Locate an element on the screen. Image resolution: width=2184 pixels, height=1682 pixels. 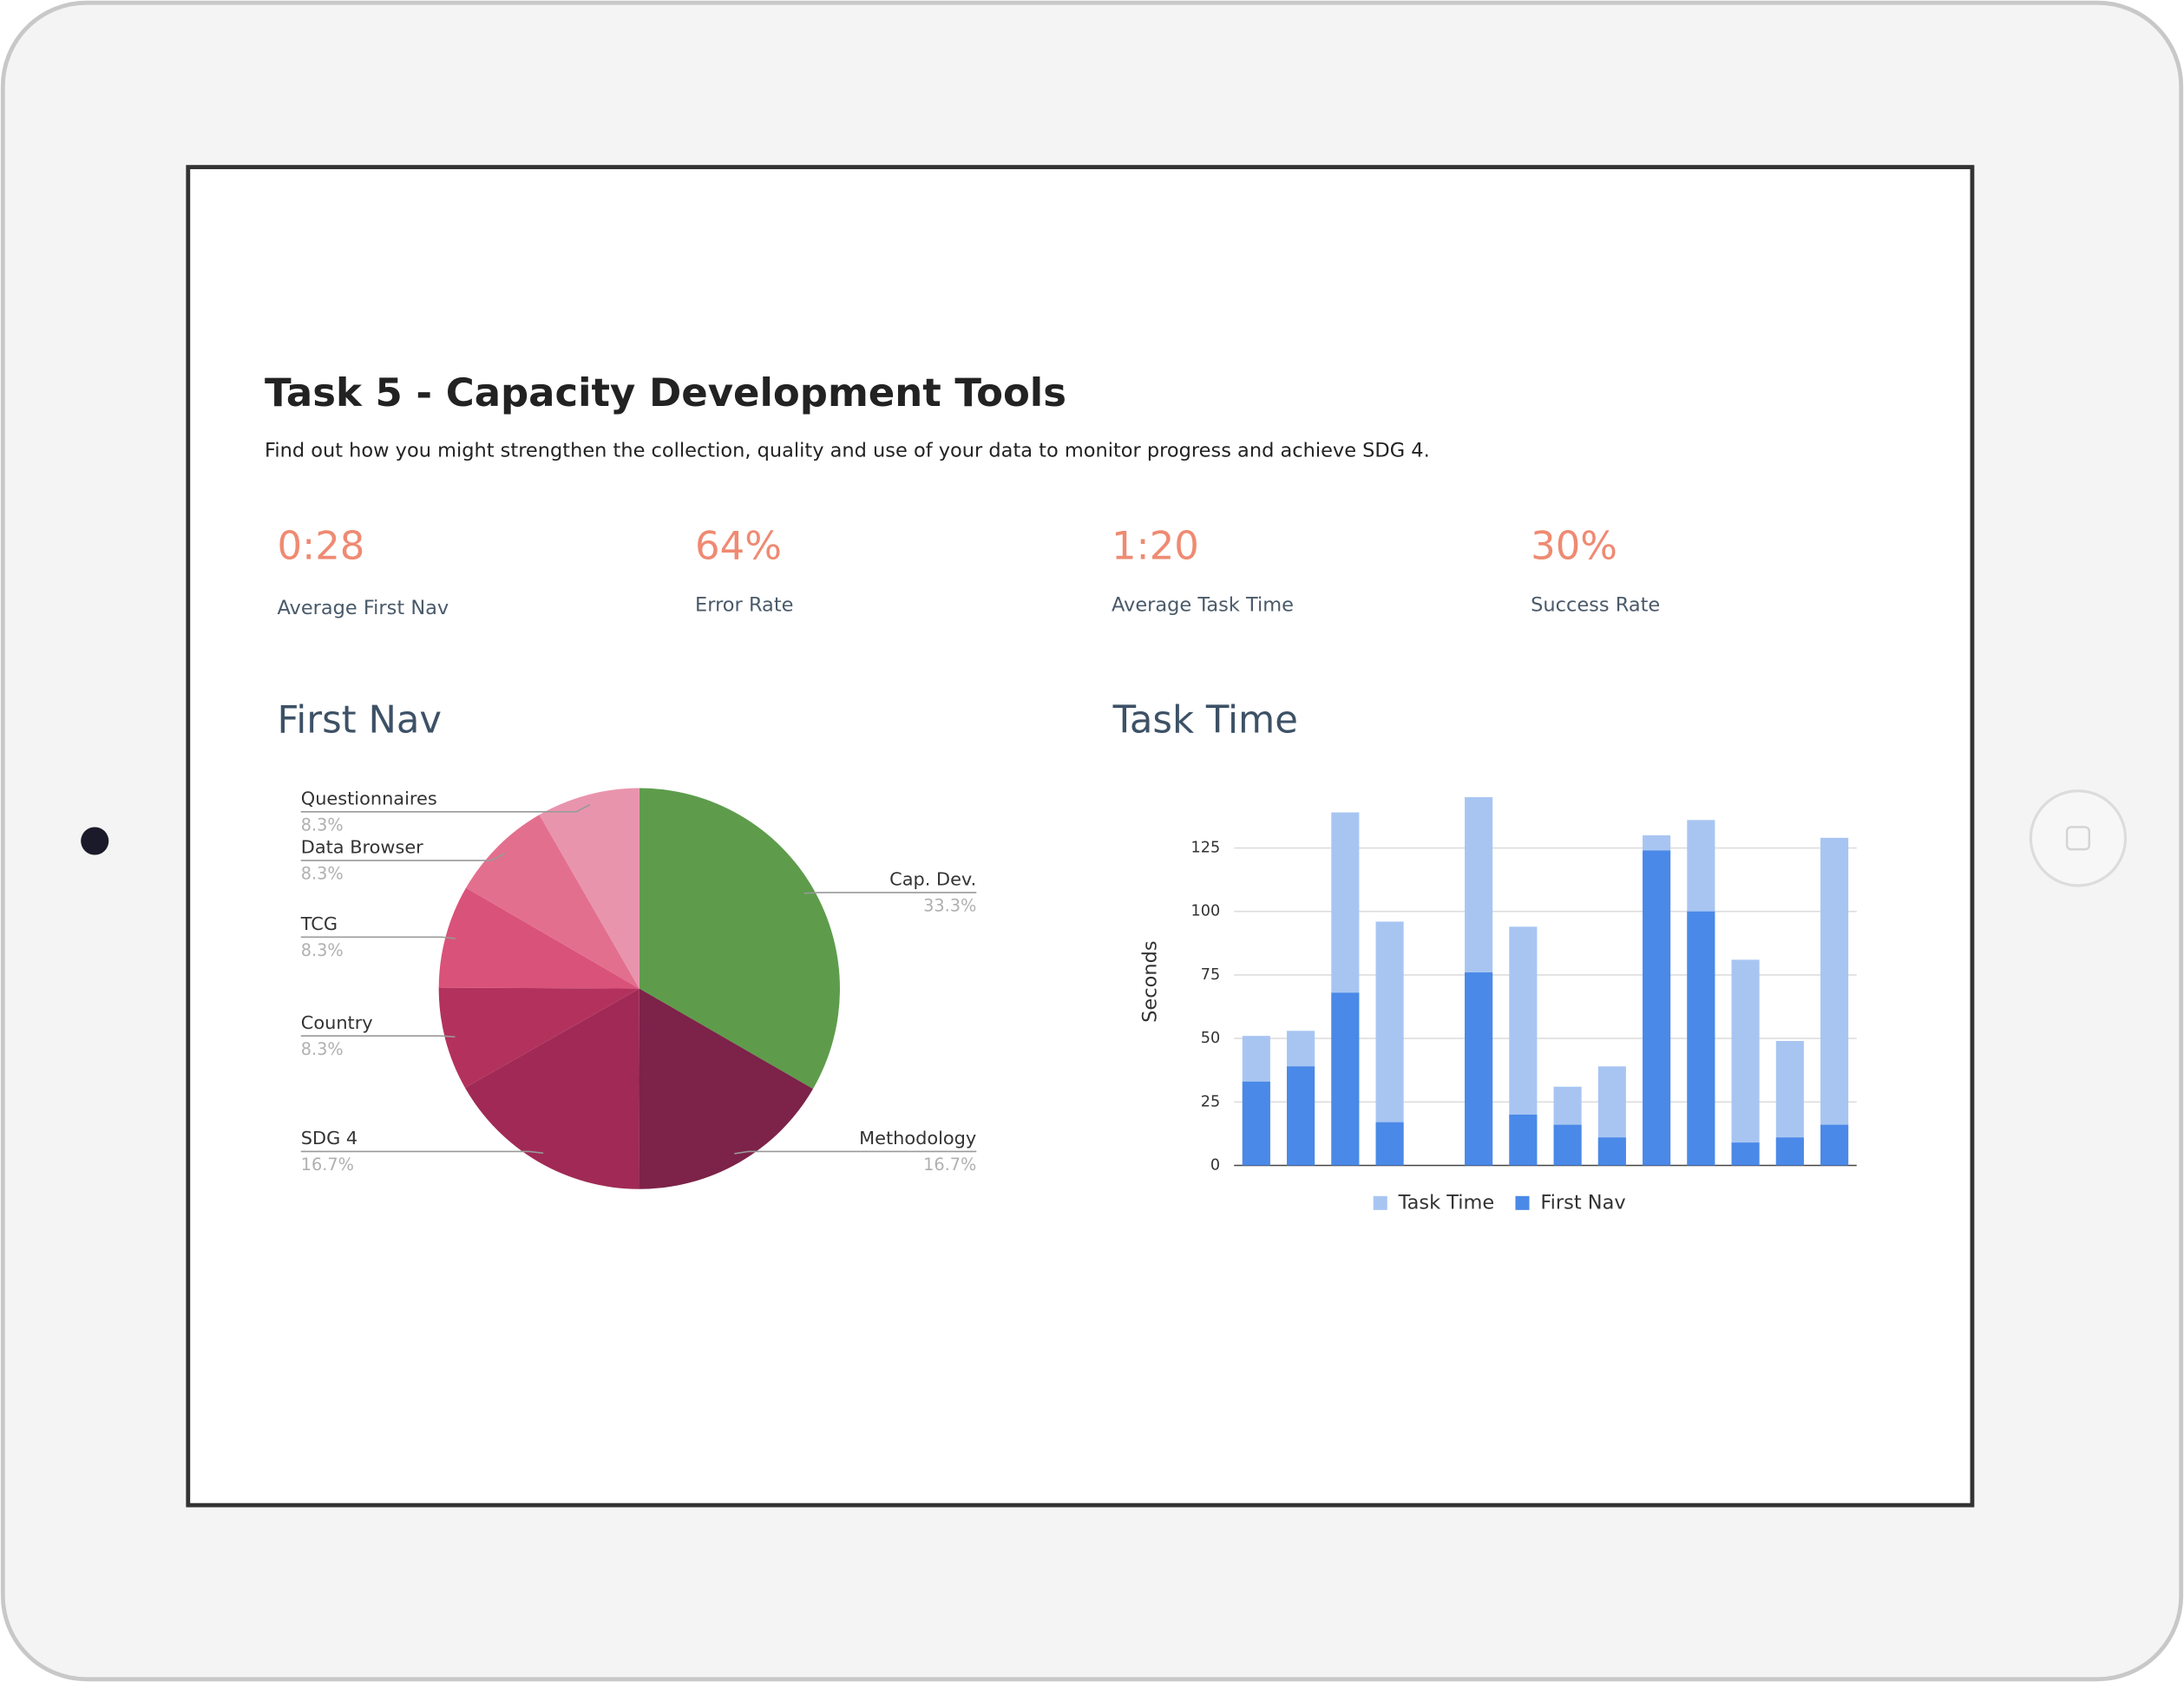
stat-value: 64% is located at coordinates (738, 545).